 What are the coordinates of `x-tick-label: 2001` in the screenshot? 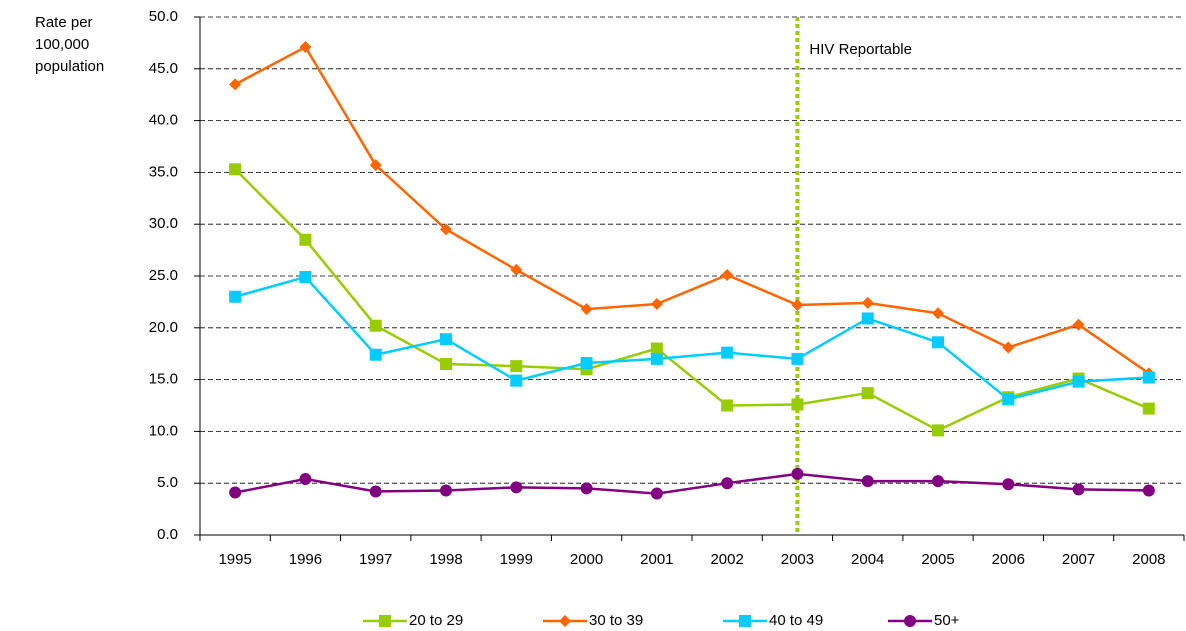 It's located at (656, 559).